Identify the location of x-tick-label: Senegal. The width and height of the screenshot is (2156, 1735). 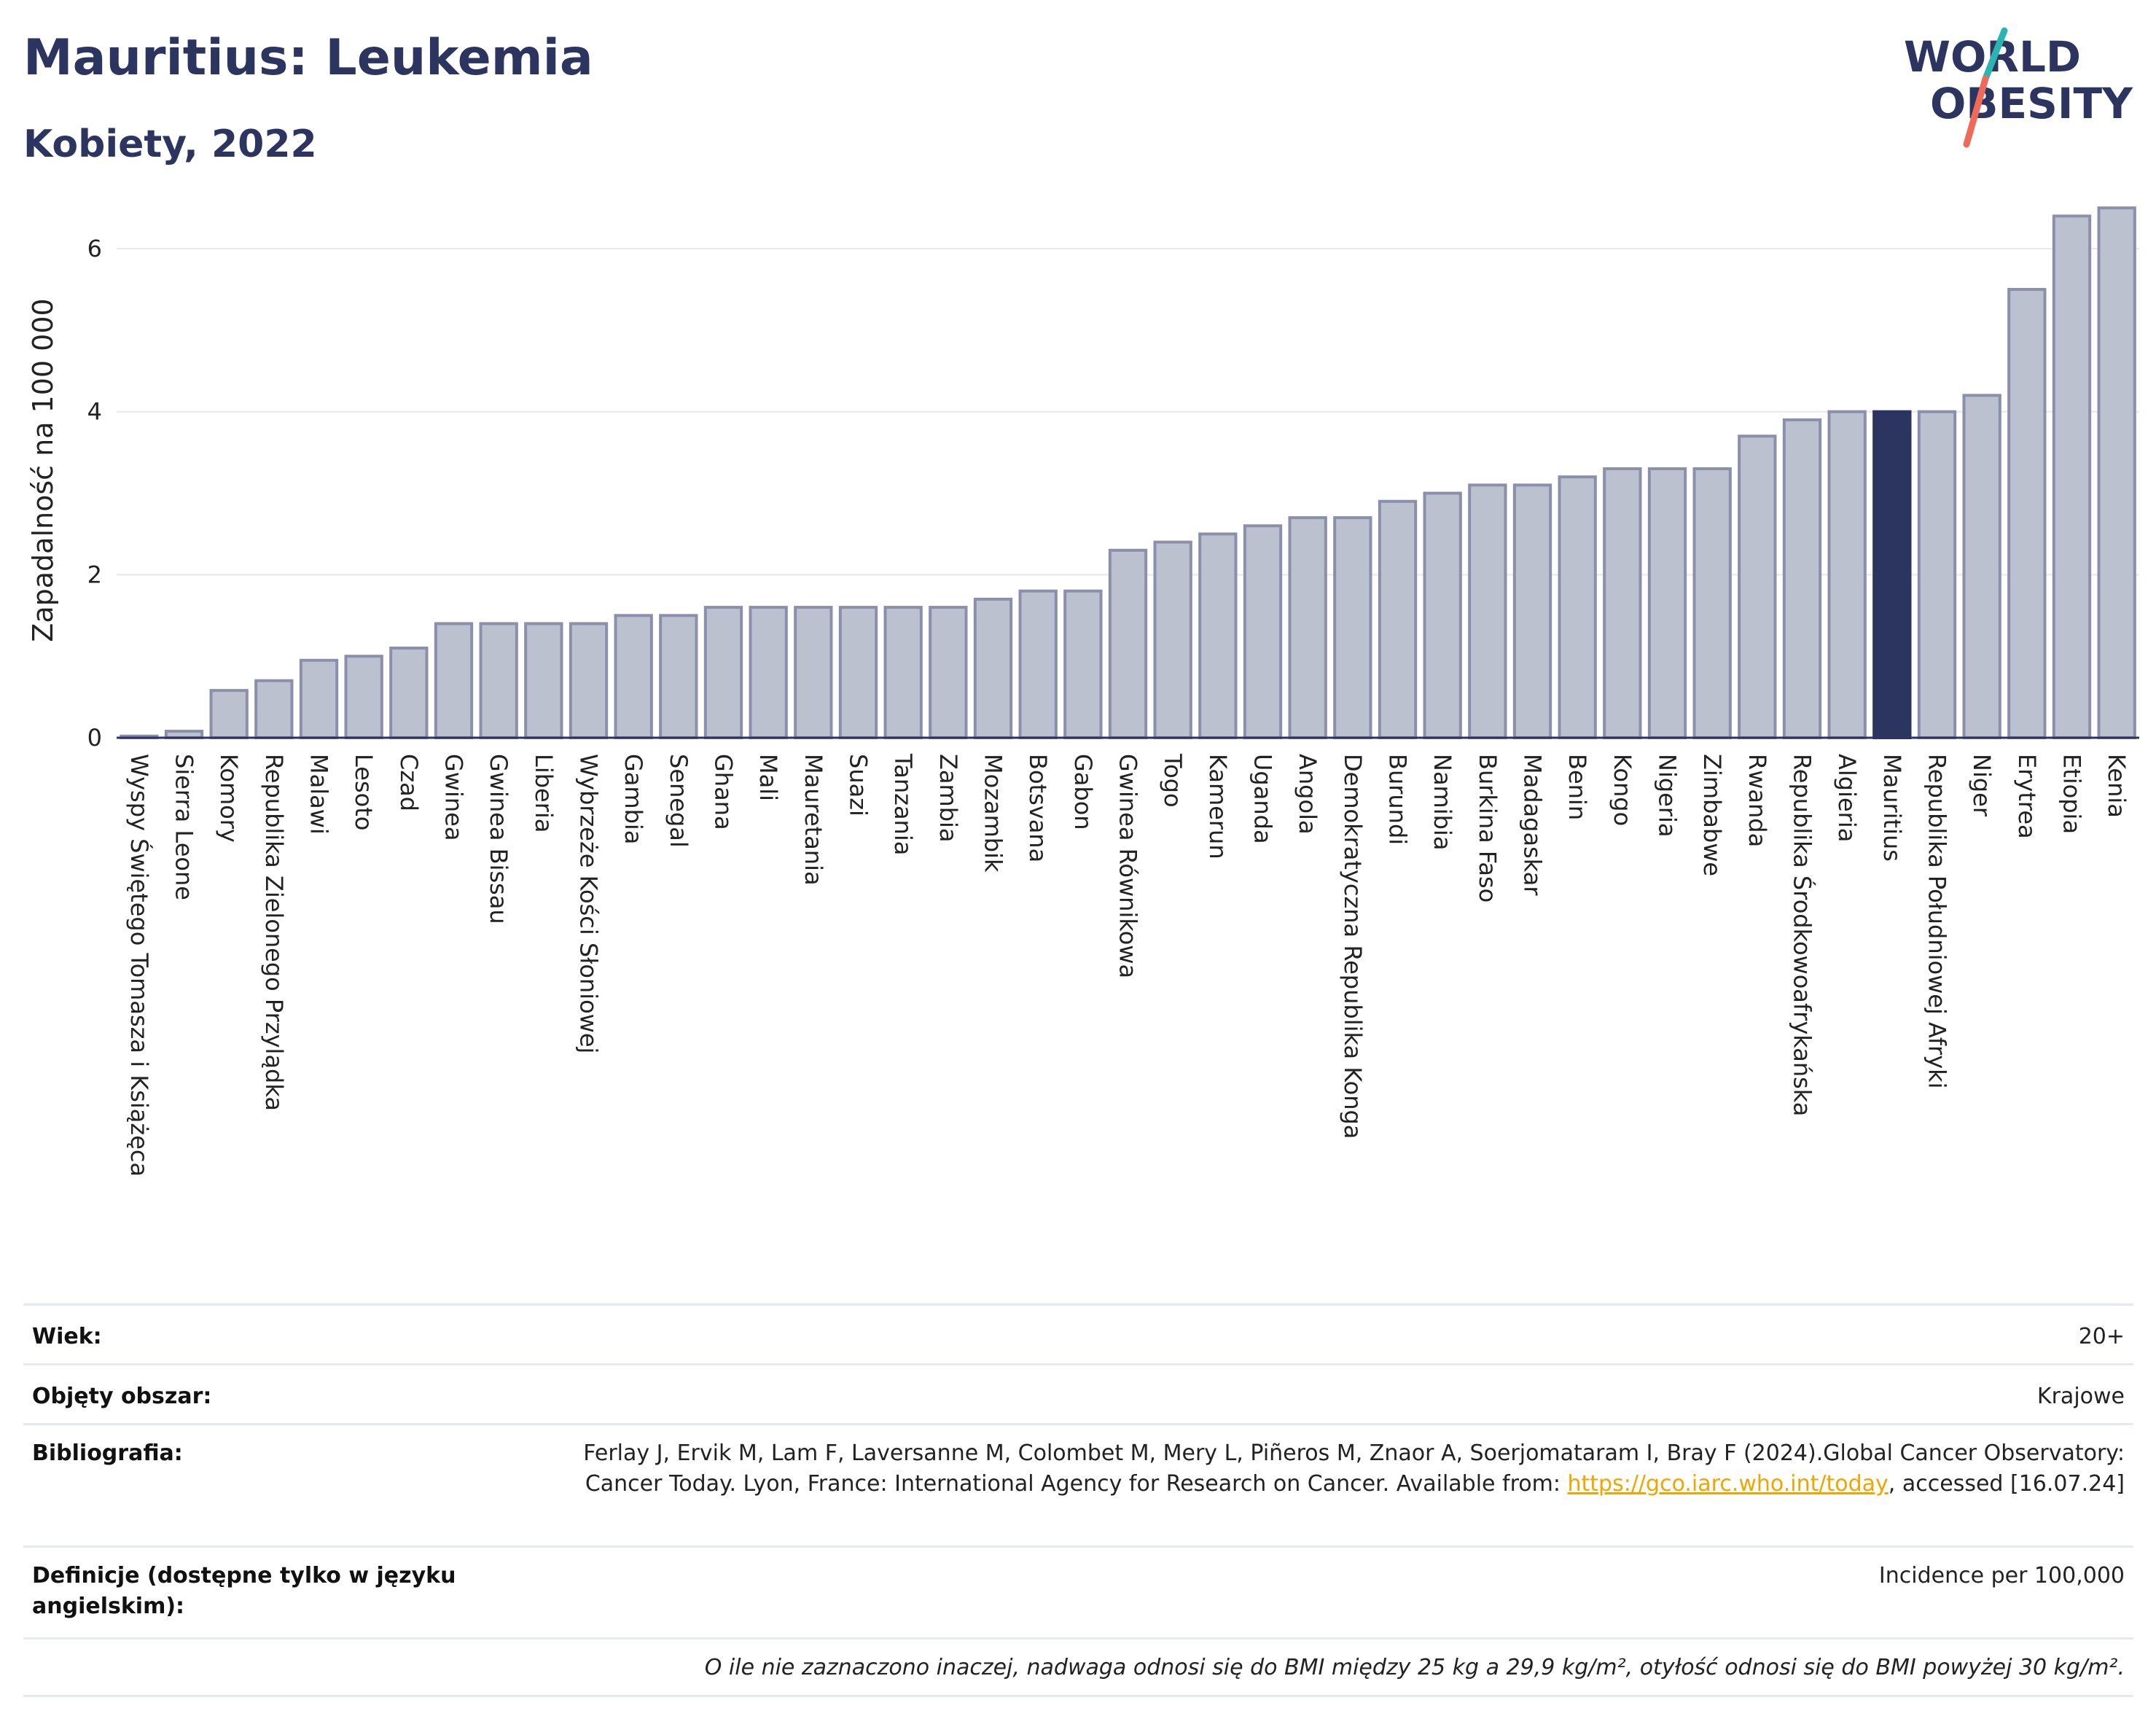
(678, 801).